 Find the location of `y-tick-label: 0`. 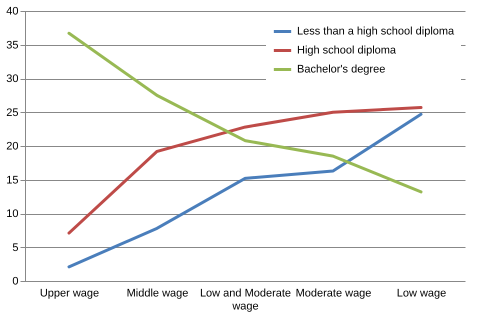

y-tick-label: 0 is located at coordinates (15, 282).